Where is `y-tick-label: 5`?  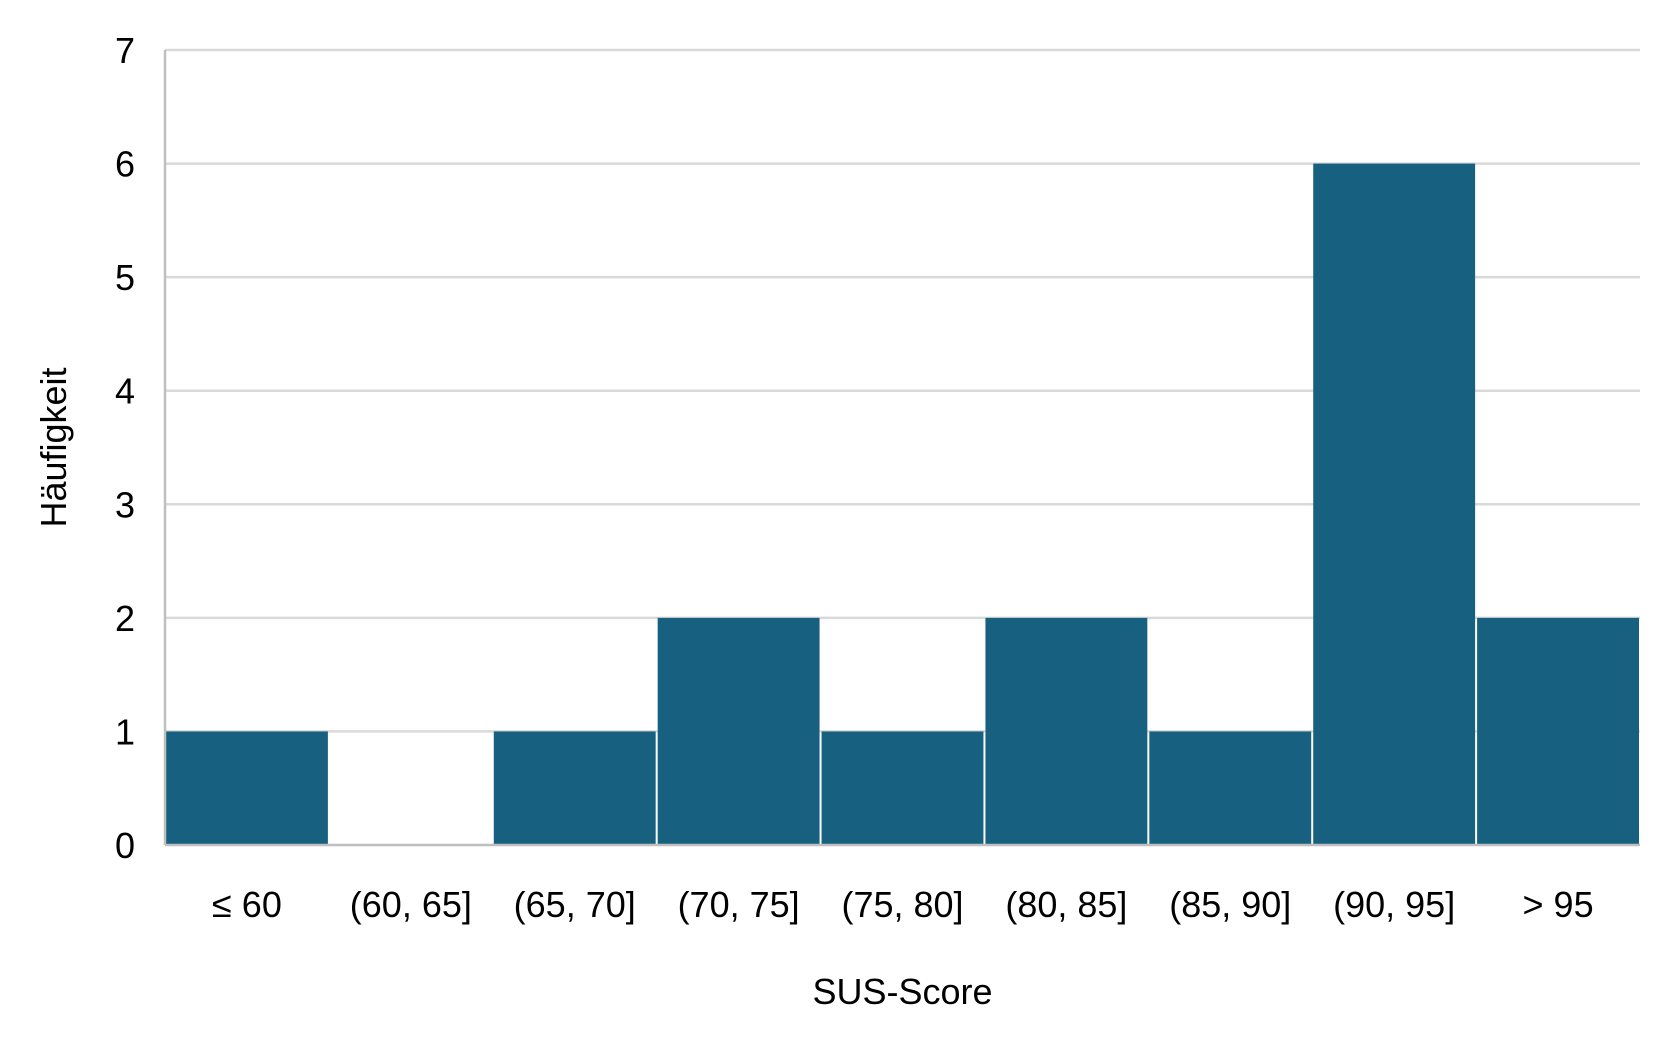 y-tick-label: 5 is located at coordinates (125, 277).